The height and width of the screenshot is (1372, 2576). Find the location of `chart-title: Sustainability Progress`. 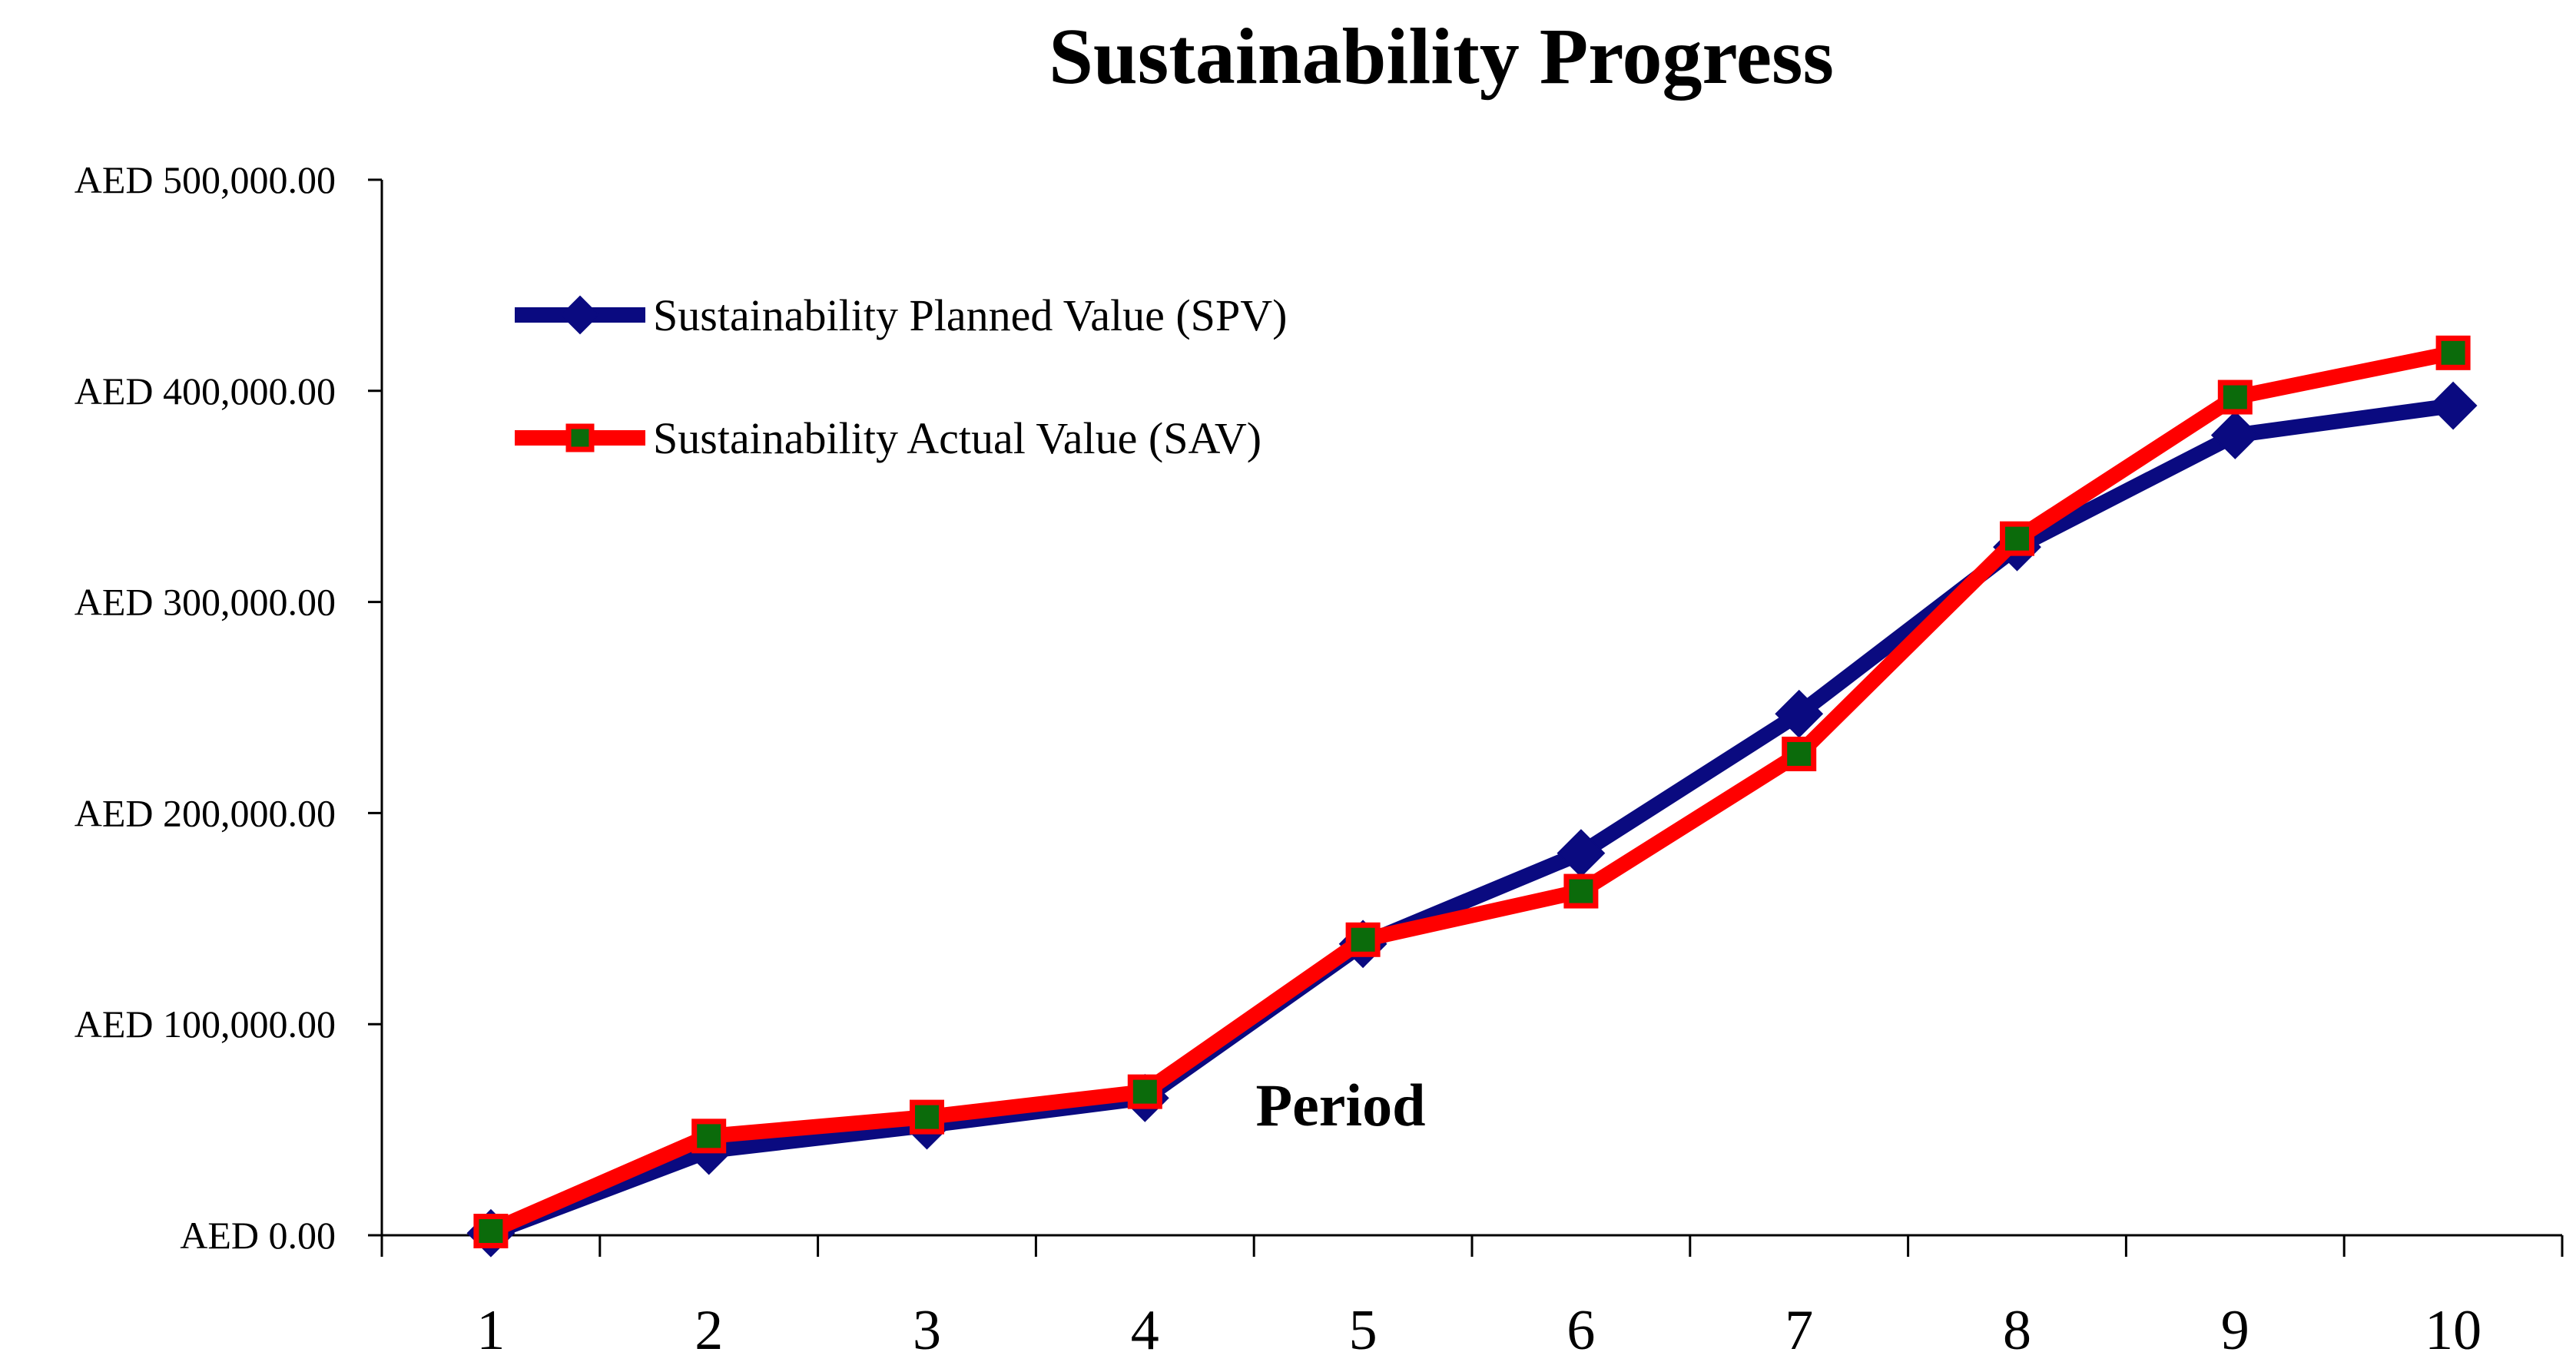

chart-title: Sustainability Progress is located at coordinates (1441, 56).